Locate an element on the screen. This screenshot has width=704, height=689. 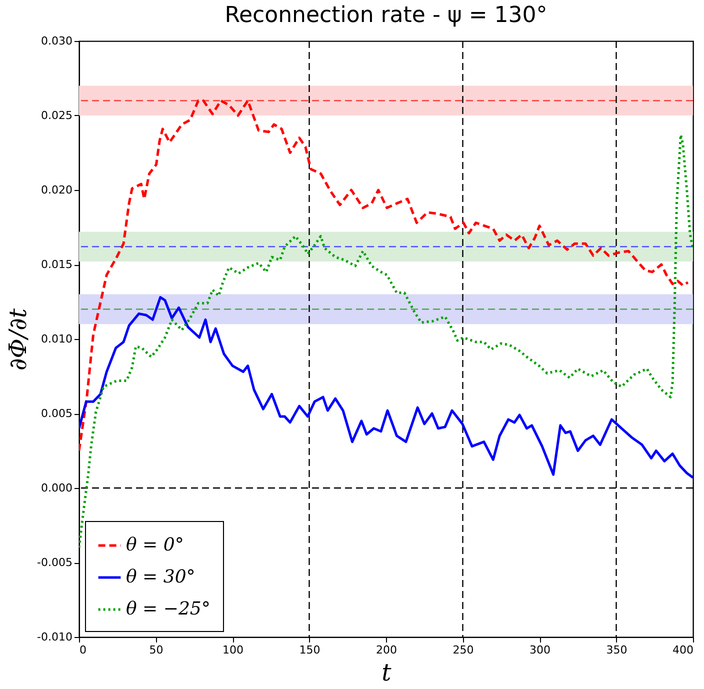
x-tick-label: 0 is located at coordinates (83, 650).